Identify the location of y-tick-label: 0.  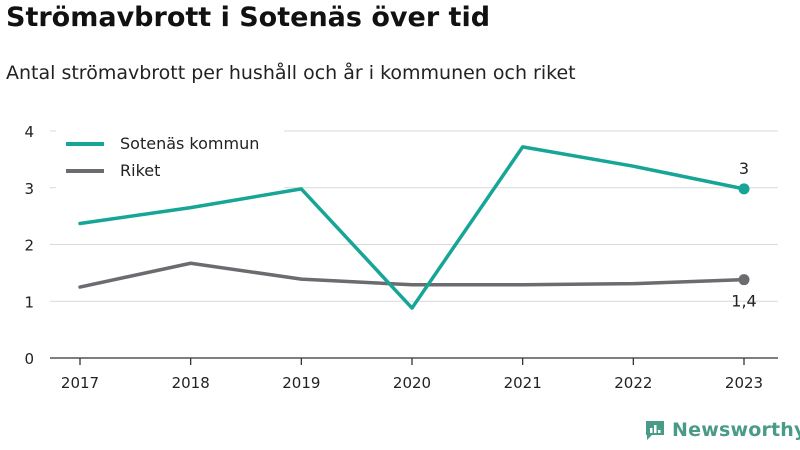
(29, 359).